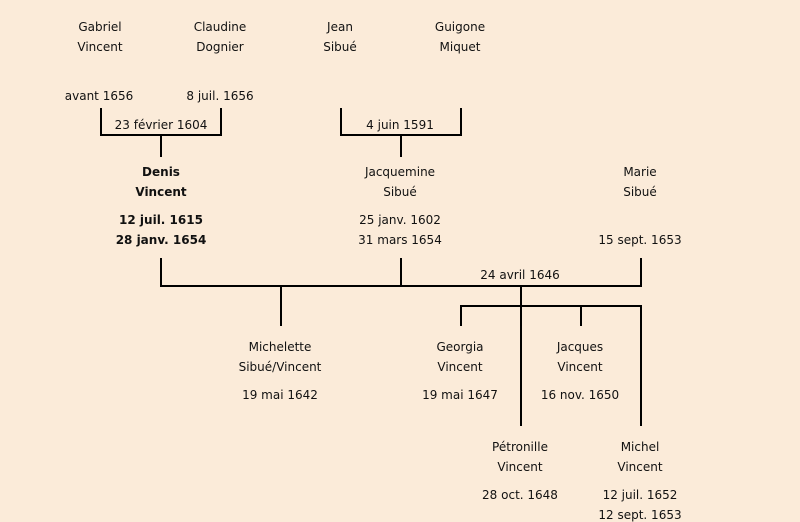 Image resolution: width=800 pixels, height=522 pixels. What do you see at coordinates (99, 96) in the screenshot?
I see `death-date: avant 1656` at bounding box center [99, 96].